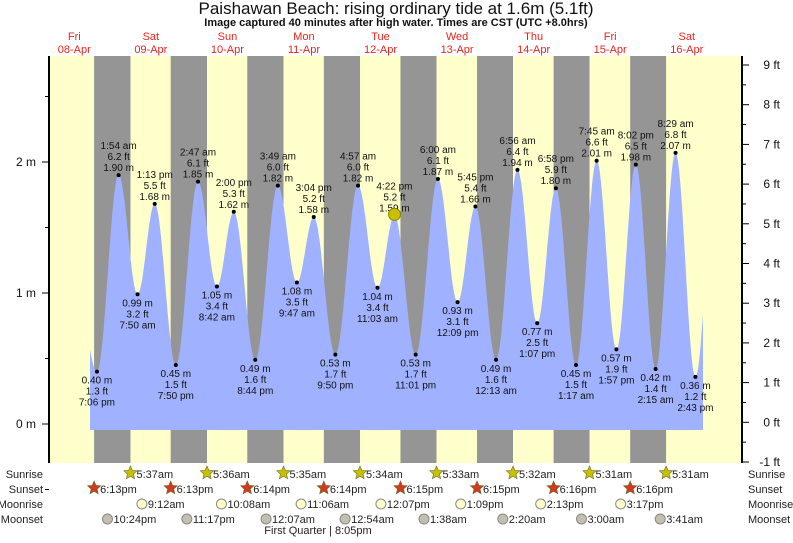 This screenshot has width=793, height=543. Describe the element at coordinates (380, 50) in the screenshot. I see `day-date: 12-Apr` at that location.